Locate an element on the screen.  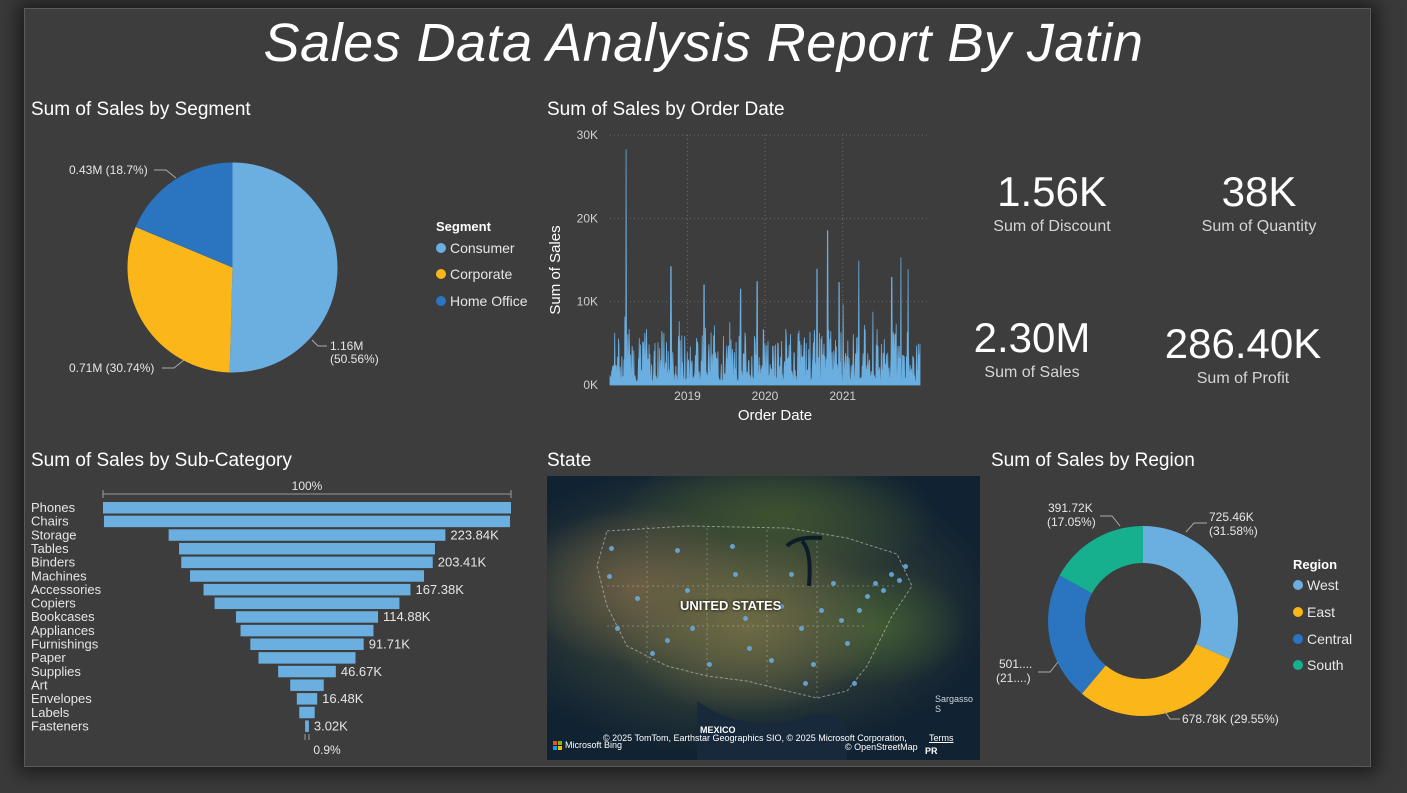
corporate-legend-dot is located at coordinates (441, 274).